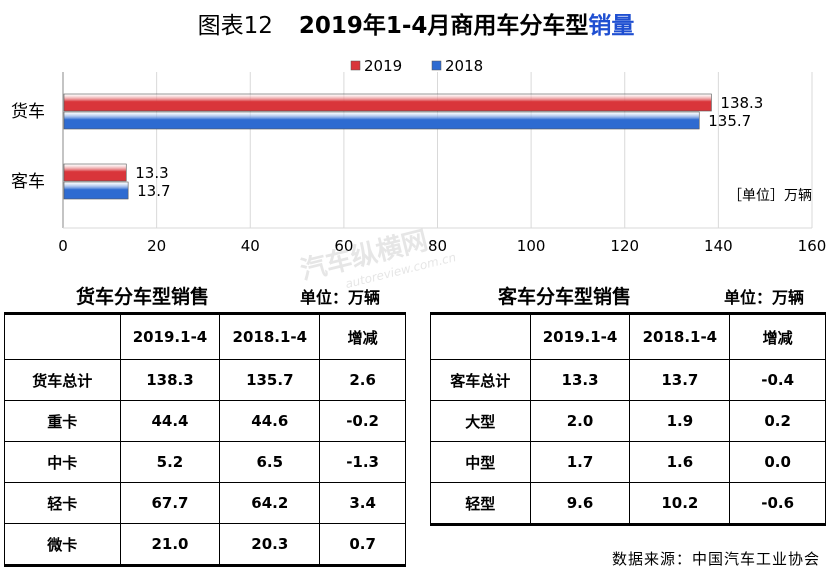 The image size is (832, 577). Describe the element at coordinates (715, 559) in the screenshot. I see `data-source: 数据来源：中国汽车工业协会` at that location.